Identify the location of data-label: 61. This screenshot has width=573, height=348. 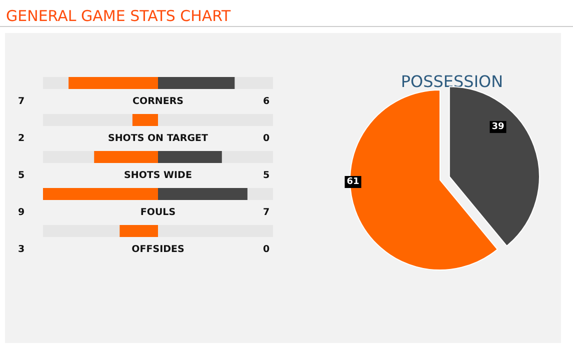
(353, 182).